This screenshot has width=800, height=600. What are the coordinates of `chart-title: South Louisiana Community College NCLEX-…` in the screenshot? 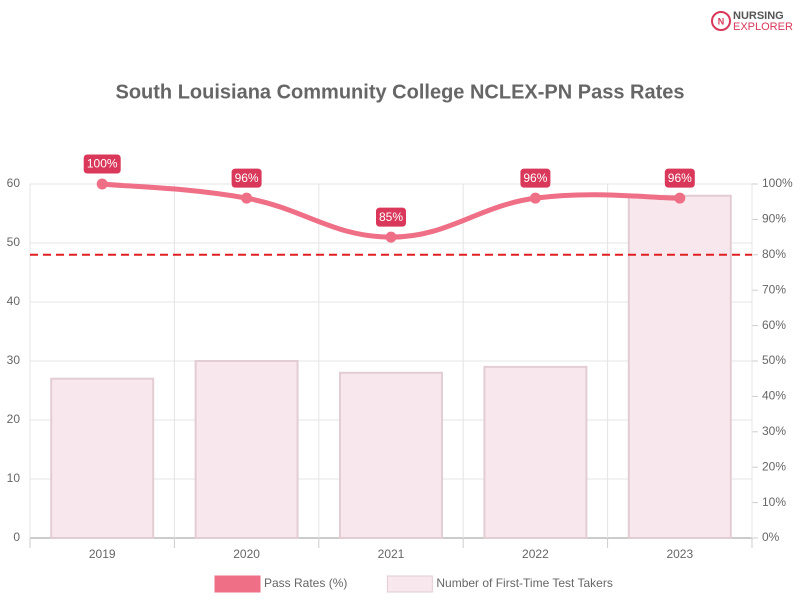 It's located at (400, 92).